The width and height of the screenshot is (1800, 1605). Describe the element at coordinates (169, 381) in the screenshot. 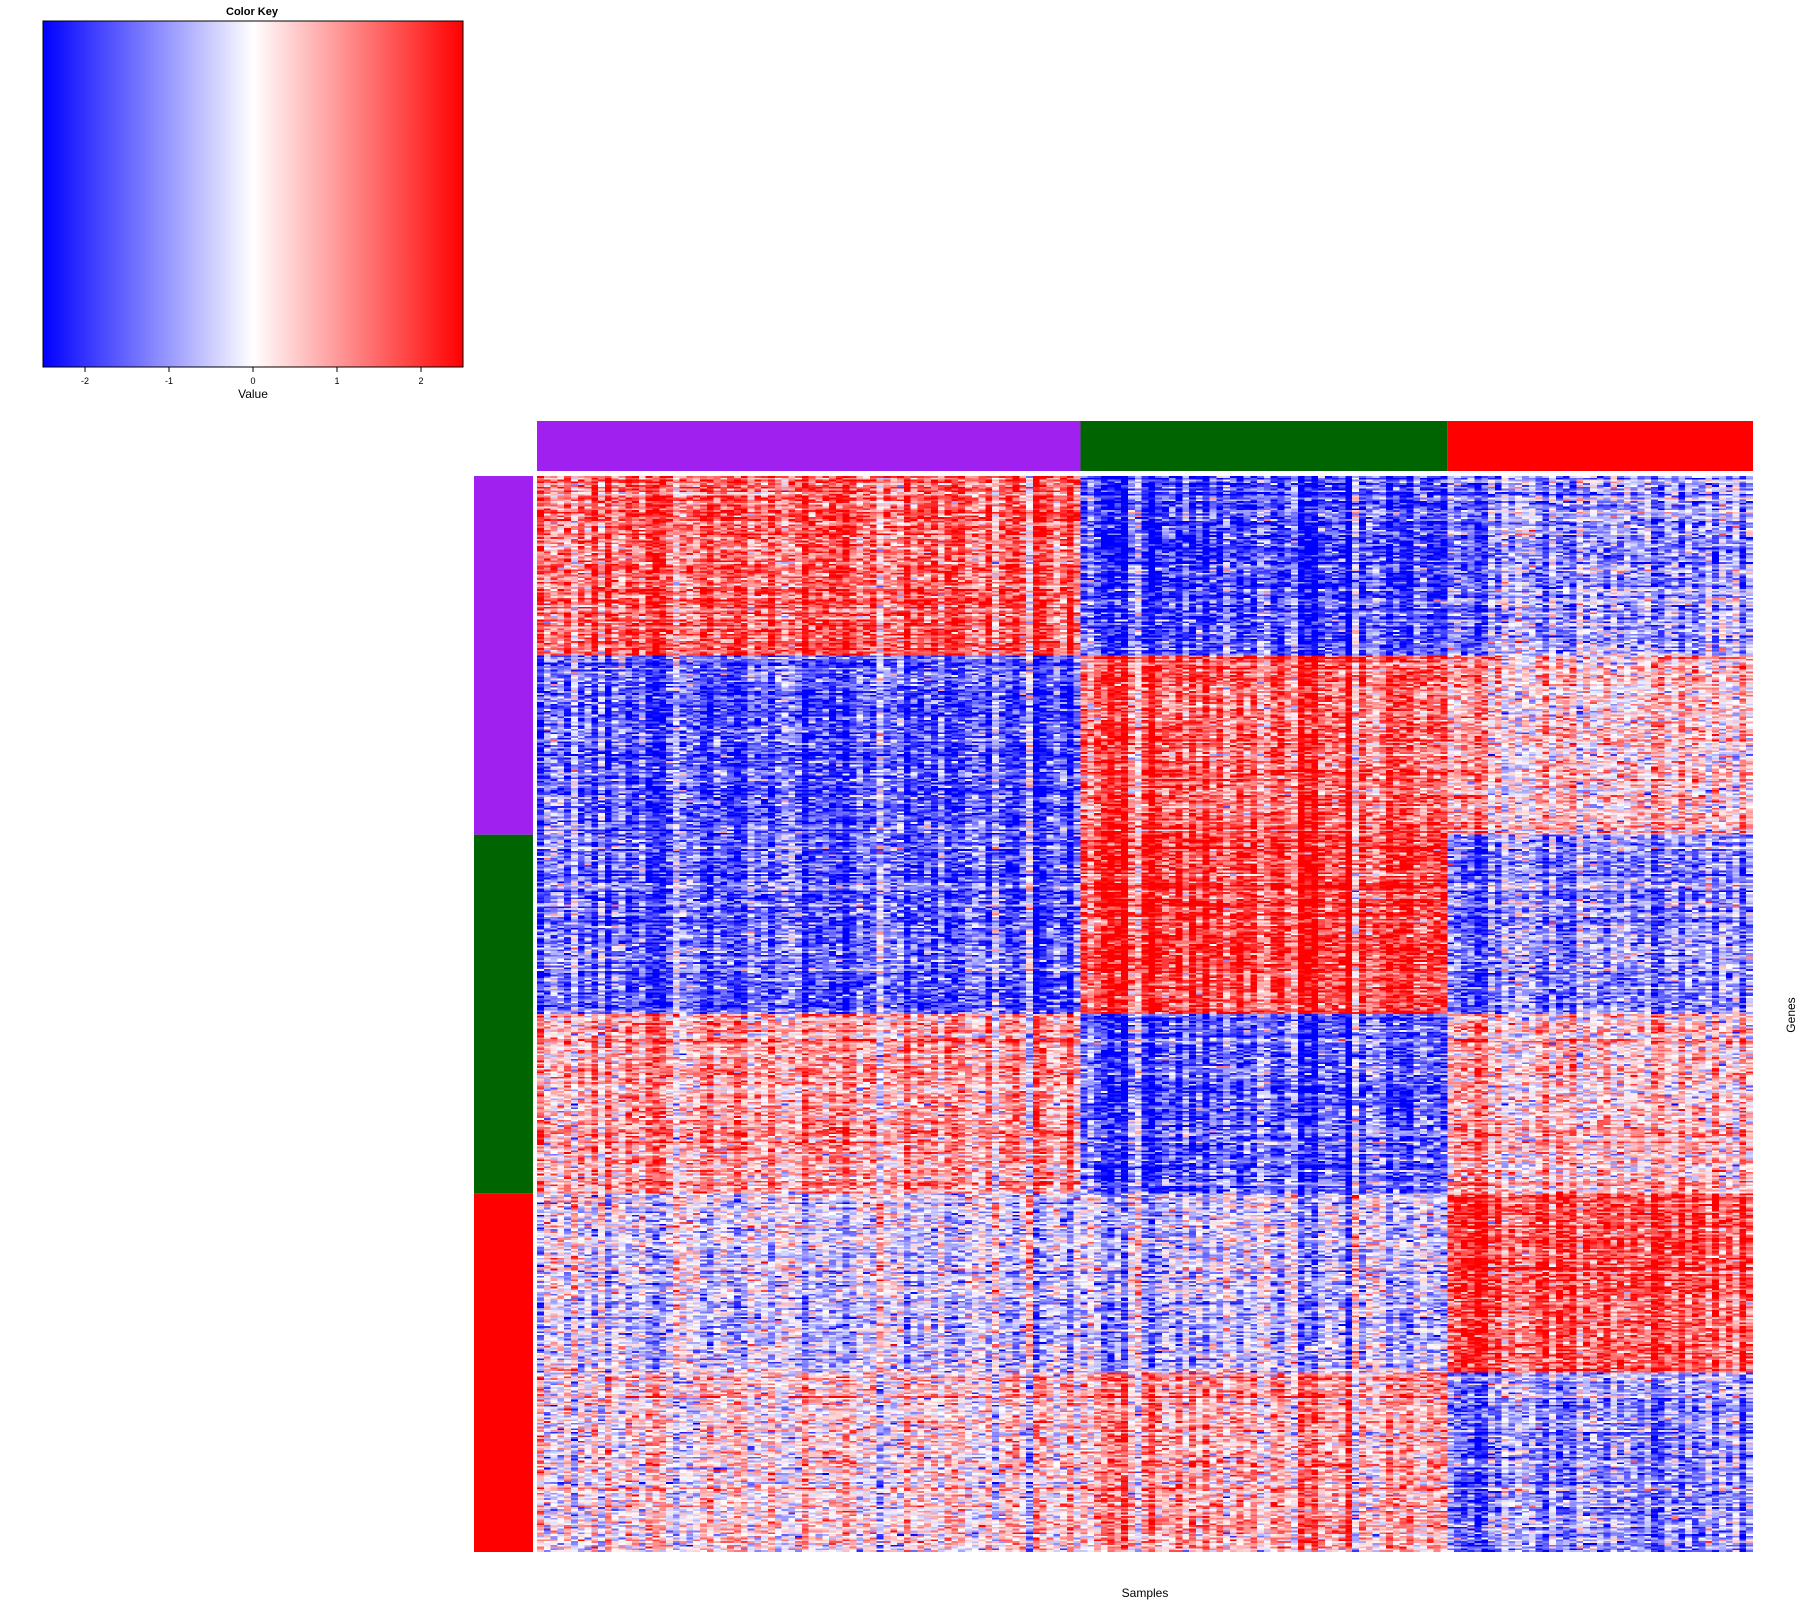

I see `color-key-tick-label: -1` at that location.